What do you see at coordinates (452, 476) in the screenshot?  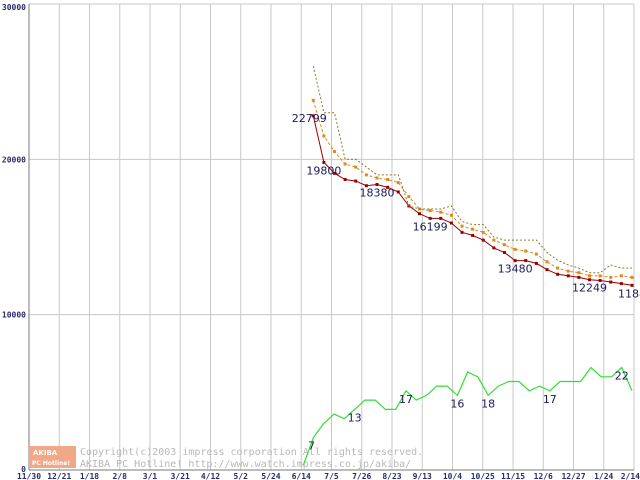 I see `x-tick-label: 10/4` at bounding box center [452, 476].